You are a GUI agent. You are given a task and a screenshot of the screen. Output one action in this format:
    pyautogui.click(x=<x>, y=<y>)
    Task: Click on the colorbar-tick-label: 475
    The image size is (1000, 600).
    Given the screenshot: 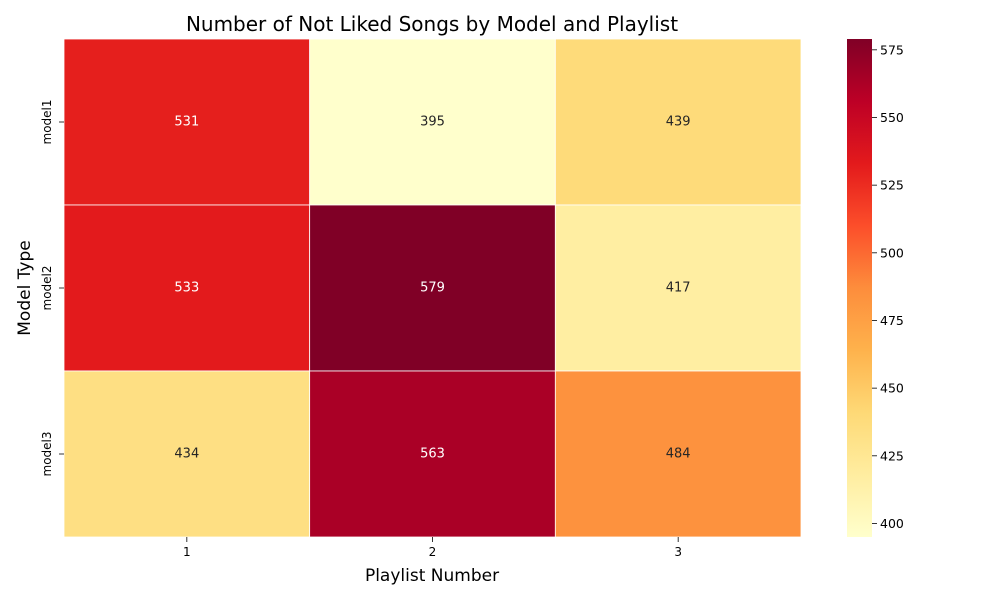 What is the action you would take?
    pyautogui.click(x=892, y=320)
    